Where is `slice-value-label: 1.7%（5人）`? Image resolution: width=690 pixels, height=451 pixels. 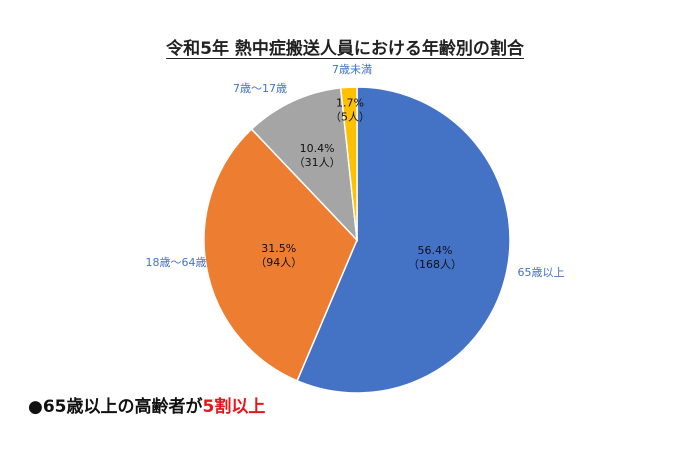
slice-value-label: 1.7%（5人） is located at coordinates (350, 110).